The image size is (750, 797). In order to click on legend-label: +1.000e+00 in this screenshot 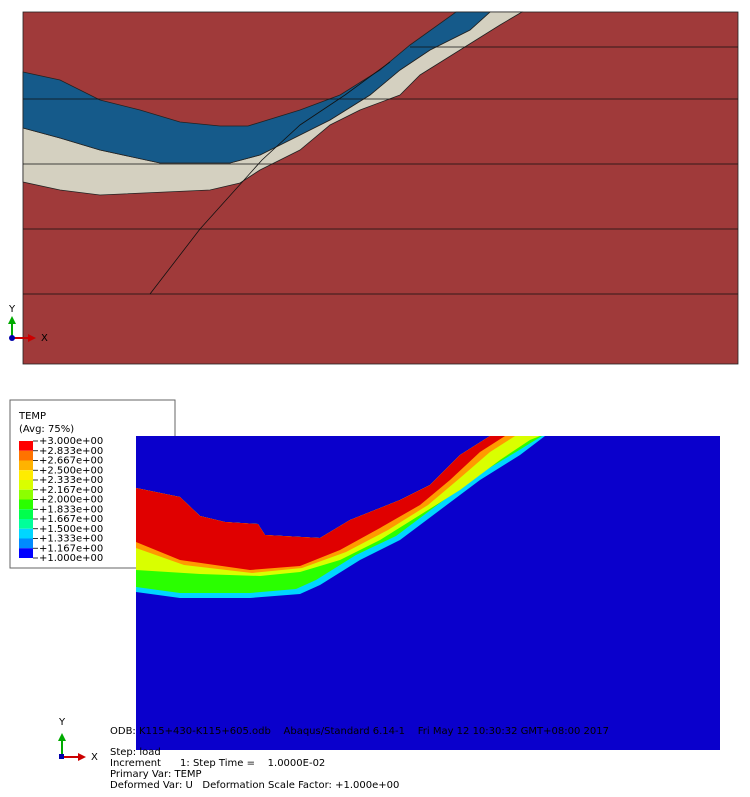, I will do `click(71, 558)`.